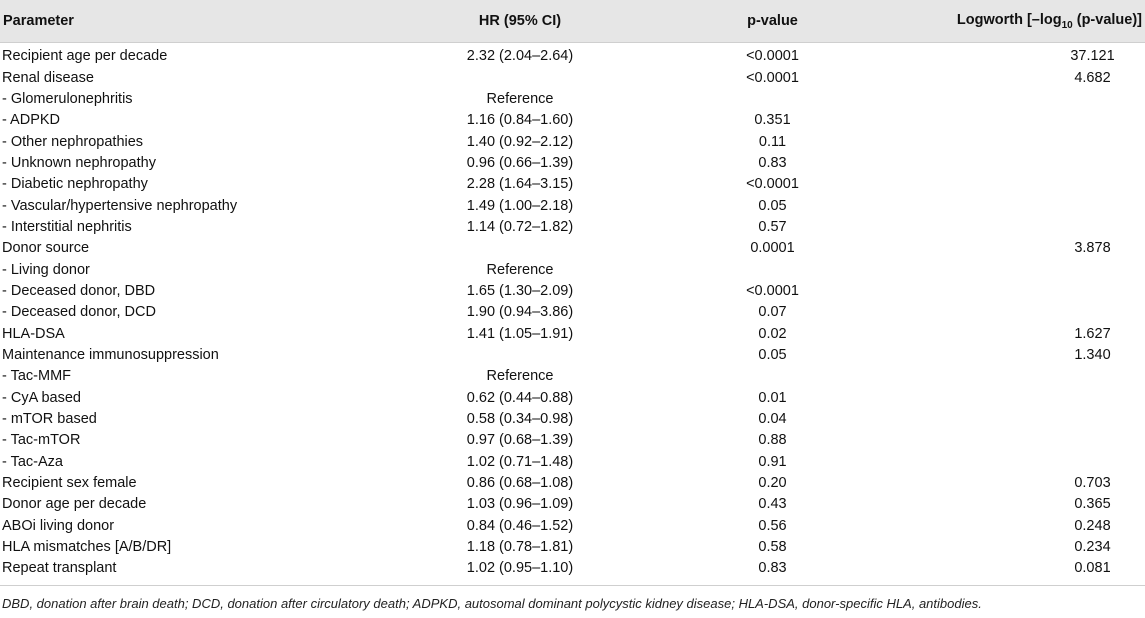  I want to click on cell-parameter: Repeat transplant, so click(59, 568).